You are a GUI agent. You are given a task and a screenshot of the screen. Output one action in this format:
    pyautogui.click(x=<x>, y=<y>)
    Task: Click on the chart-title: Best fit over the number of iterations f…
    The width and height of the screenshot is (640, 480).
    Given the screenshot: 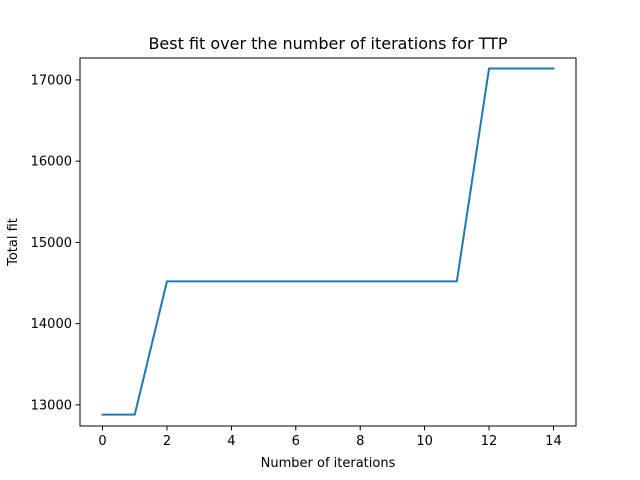 What is the action you would take?
    pyautogui.click(x=327, y=43)
    